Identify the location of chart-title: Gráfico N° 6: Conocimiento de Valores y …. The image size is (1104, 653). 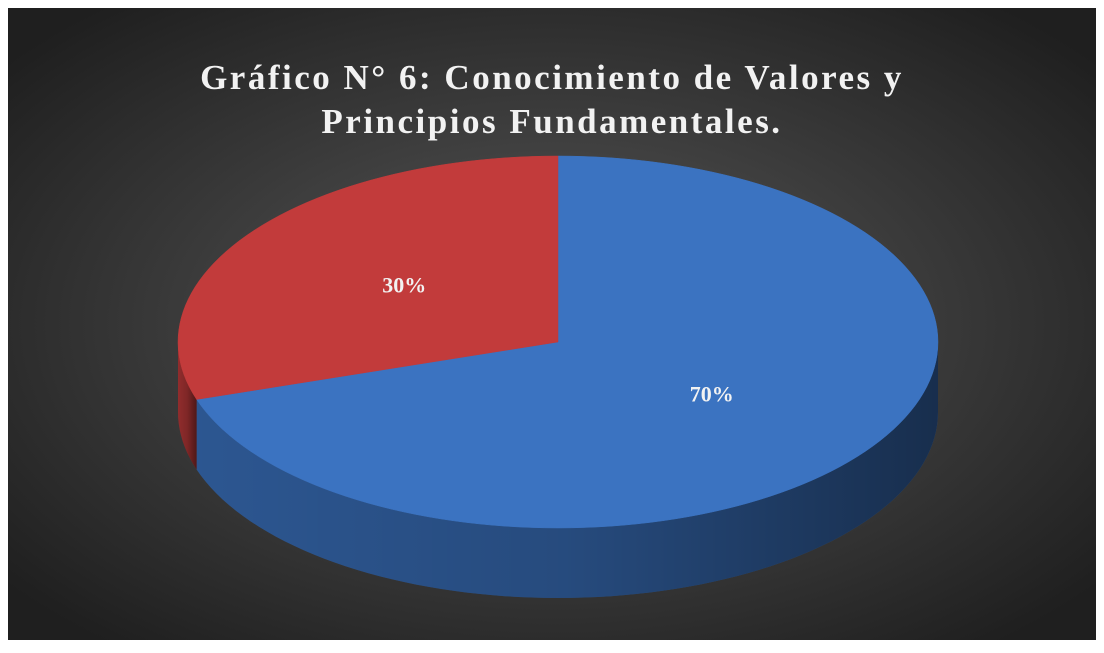
(552, 99).